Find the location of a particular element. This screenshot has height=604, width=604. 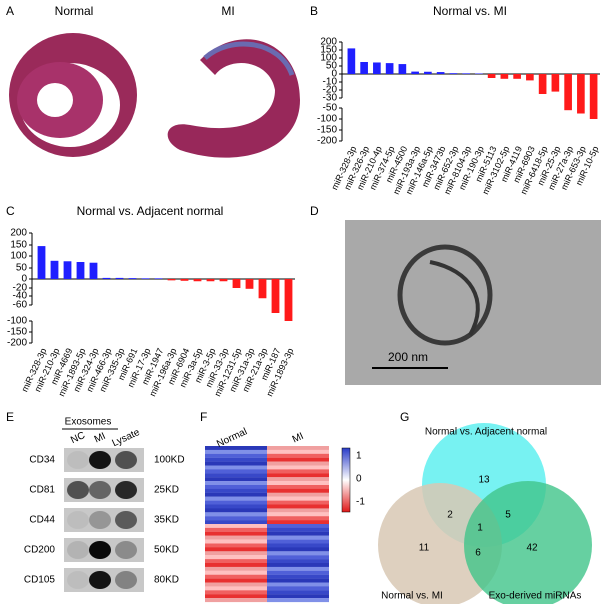

venn-count: 2 is located at coordinates (450, 515).